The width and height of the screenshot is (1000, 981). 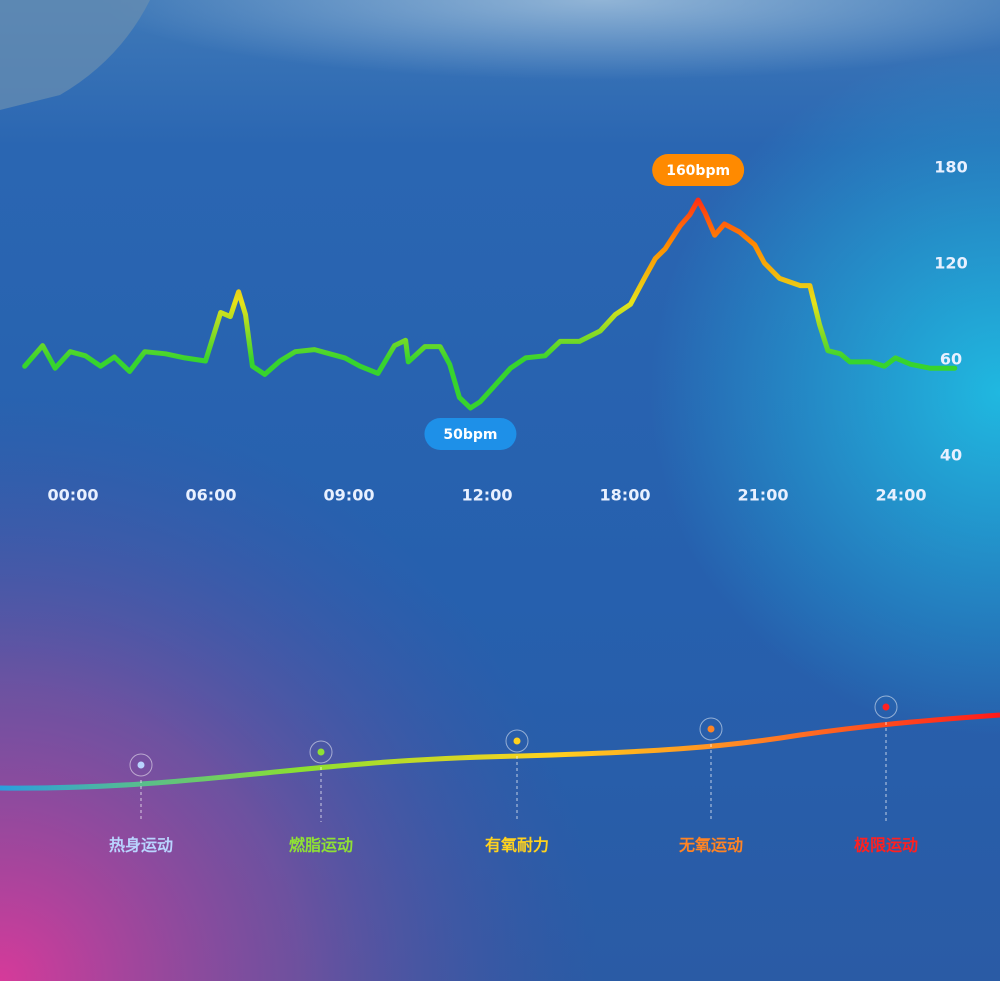 I want to click on x-tick-label: 09:00, so click(x=349, y=495).